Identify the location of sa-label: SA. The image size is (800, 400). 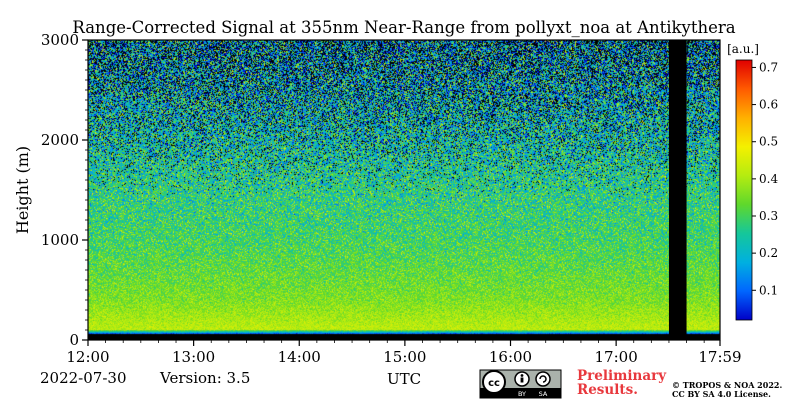
(543, 394).